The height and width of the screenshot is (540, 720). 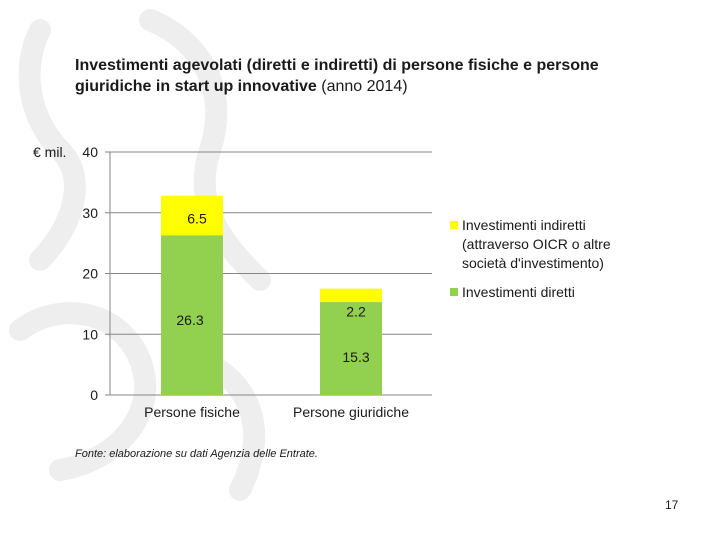 What do you see at coordinates (197, 219) in the screenshot?
I see `data-label-indirect: 6.5` at bounding box center [197, 219].